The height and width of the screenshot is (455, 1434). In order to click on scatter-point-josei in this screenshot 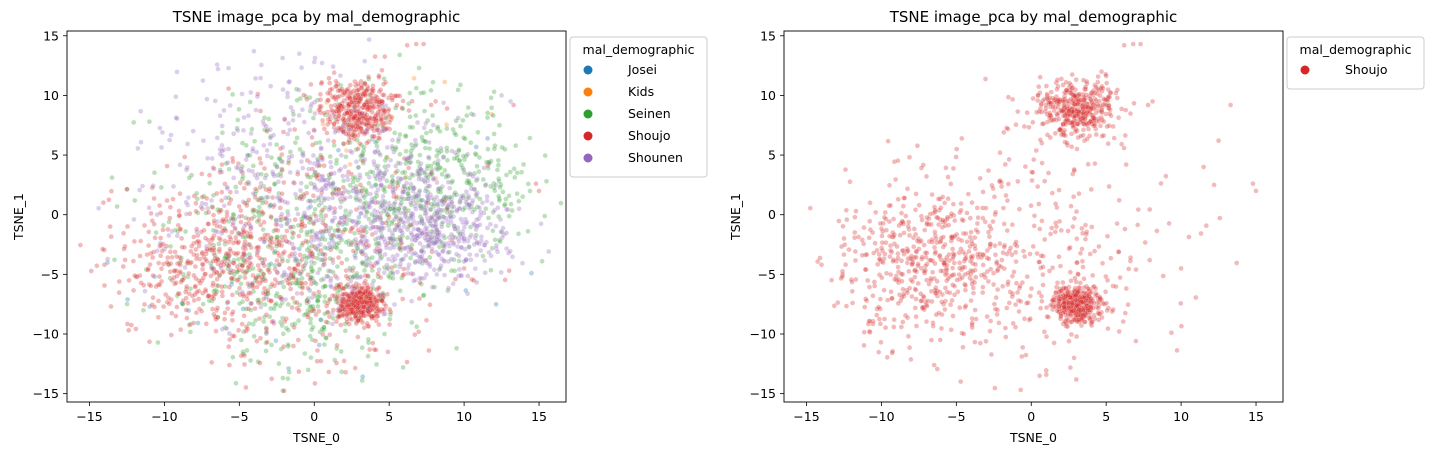, I will do `click(488, 138)`.